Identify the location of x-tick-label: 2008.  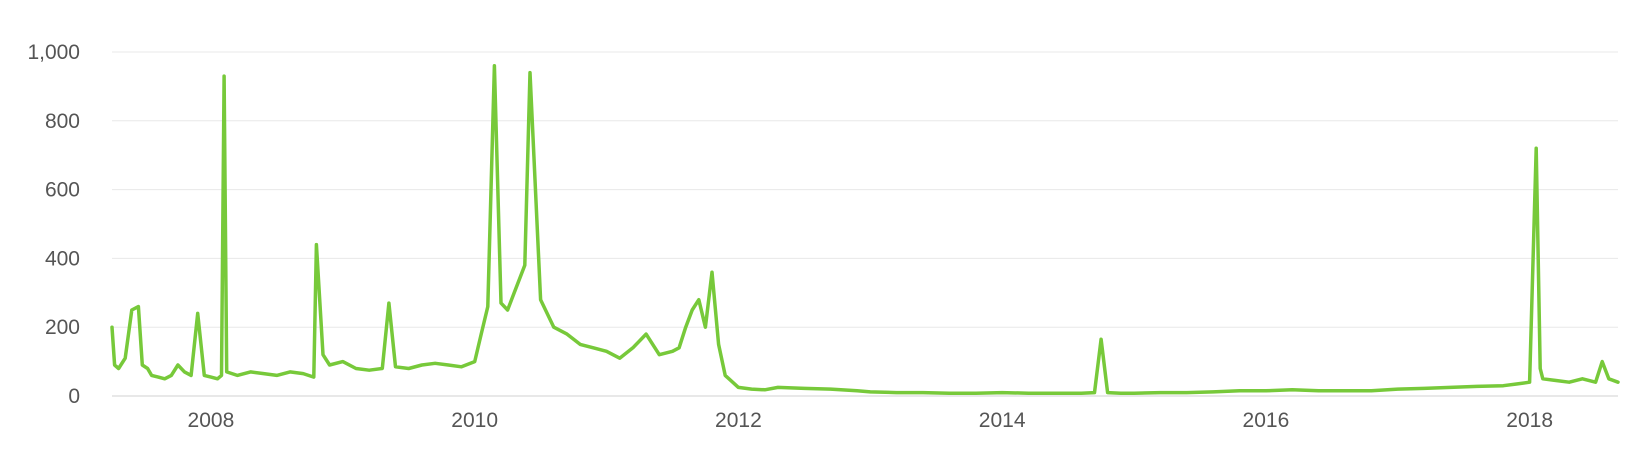
(211, 420).